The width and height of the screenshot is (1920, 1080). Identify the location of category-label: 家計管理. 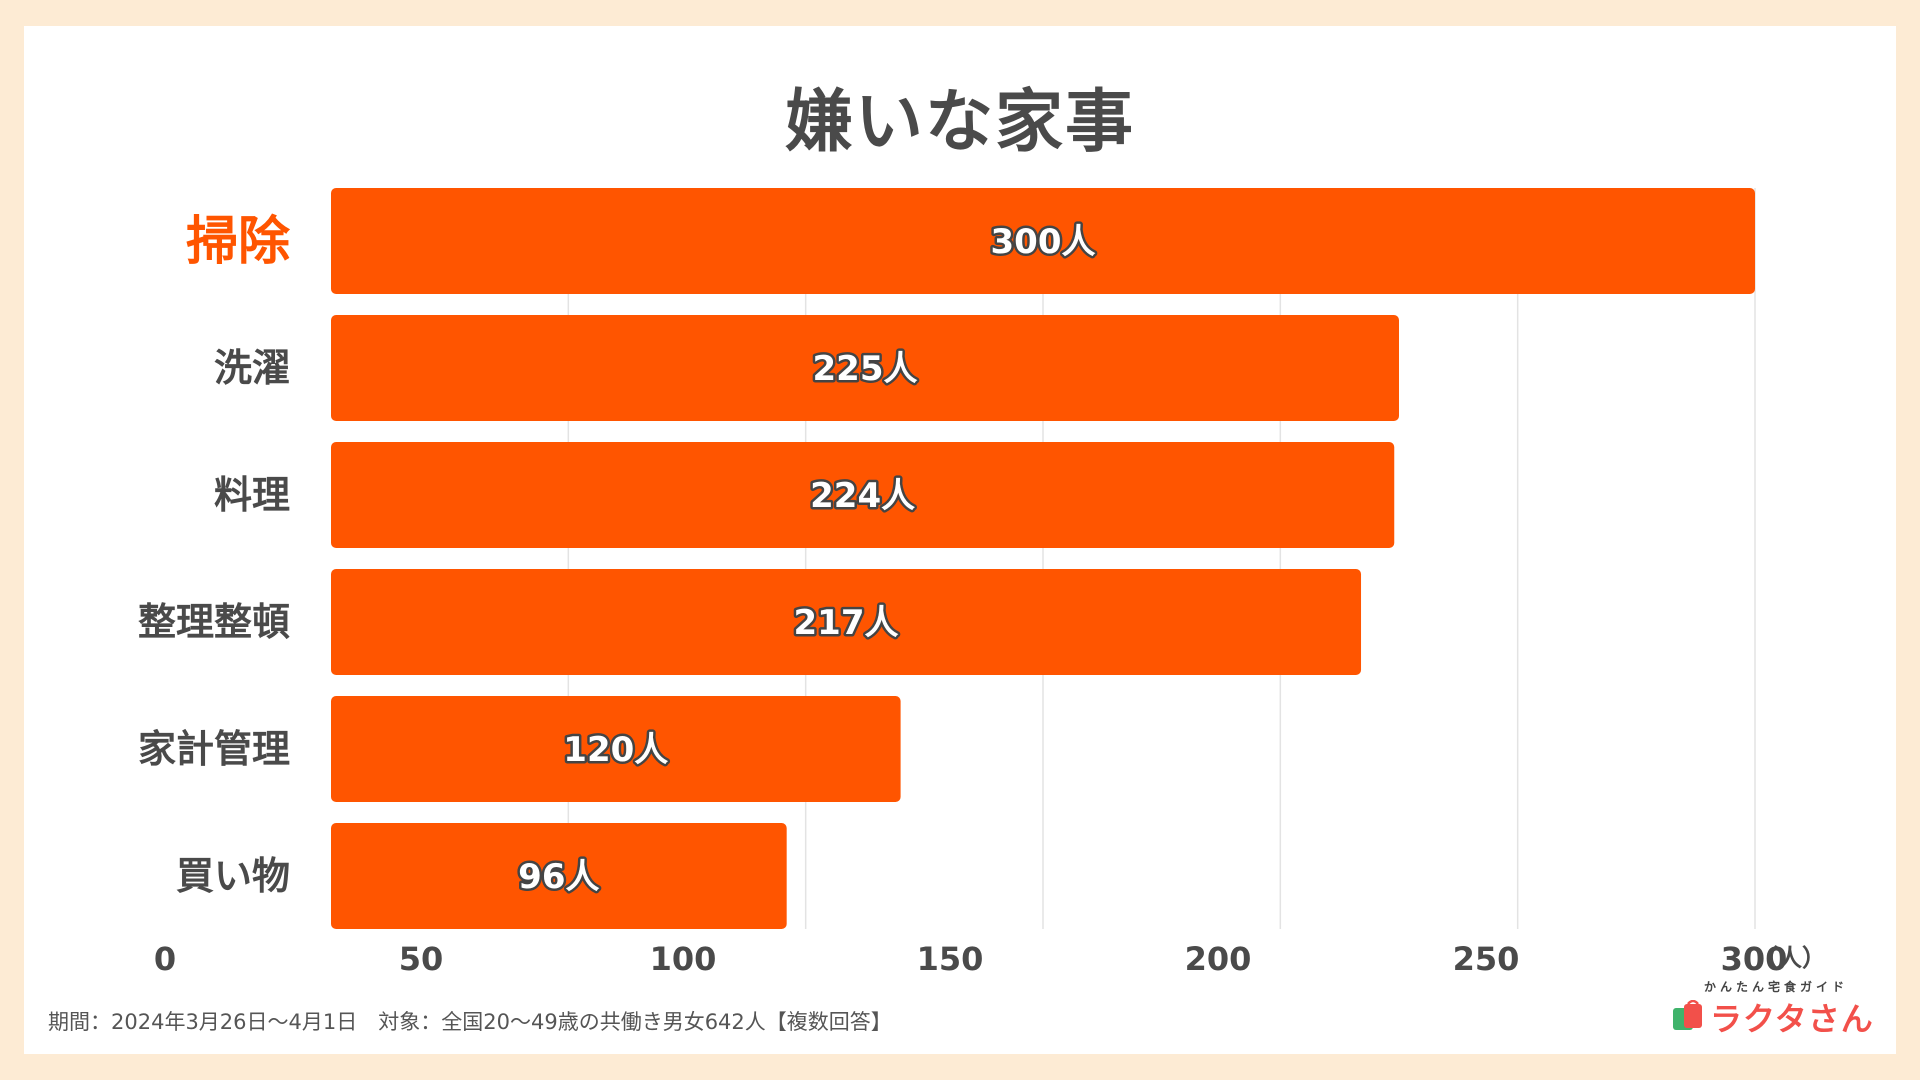
(214, 749).